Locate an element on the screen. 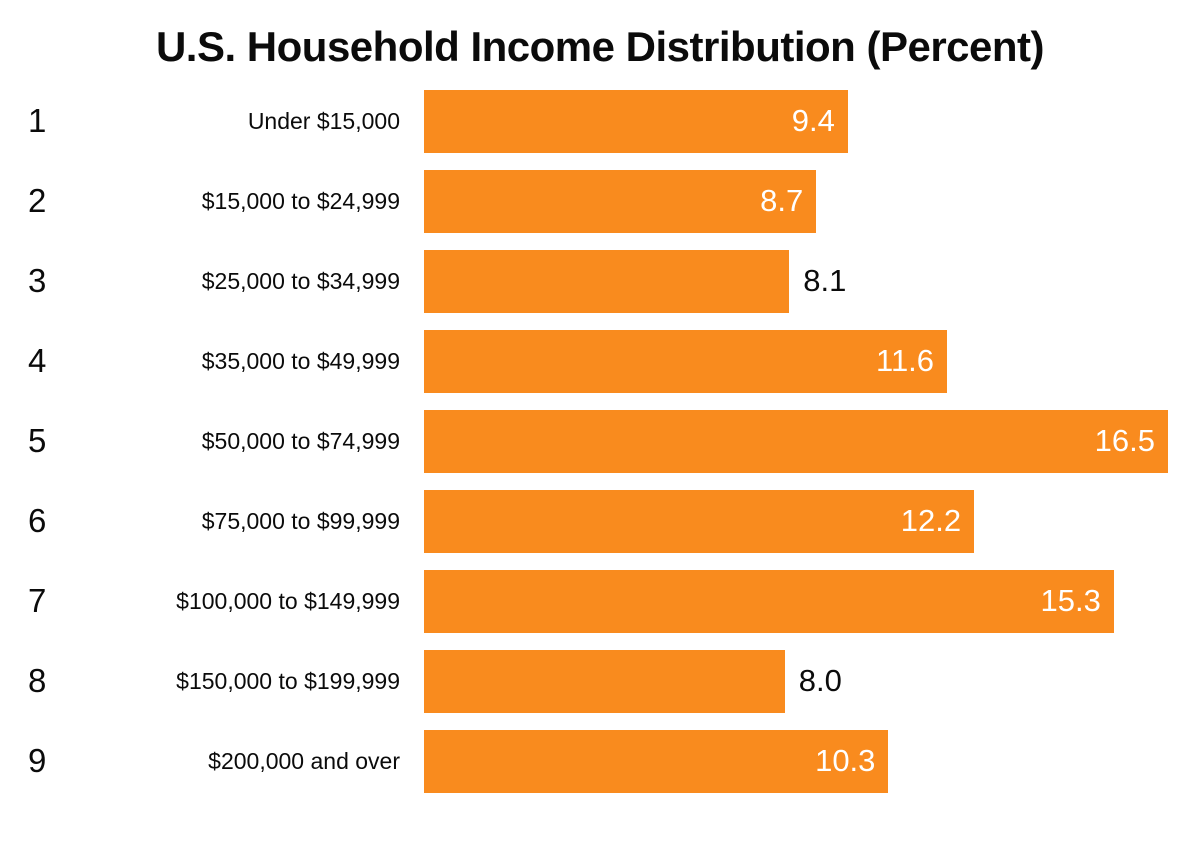 The image size is (1200, 851). bar: 12.2 is located at coordinates (699, 521).